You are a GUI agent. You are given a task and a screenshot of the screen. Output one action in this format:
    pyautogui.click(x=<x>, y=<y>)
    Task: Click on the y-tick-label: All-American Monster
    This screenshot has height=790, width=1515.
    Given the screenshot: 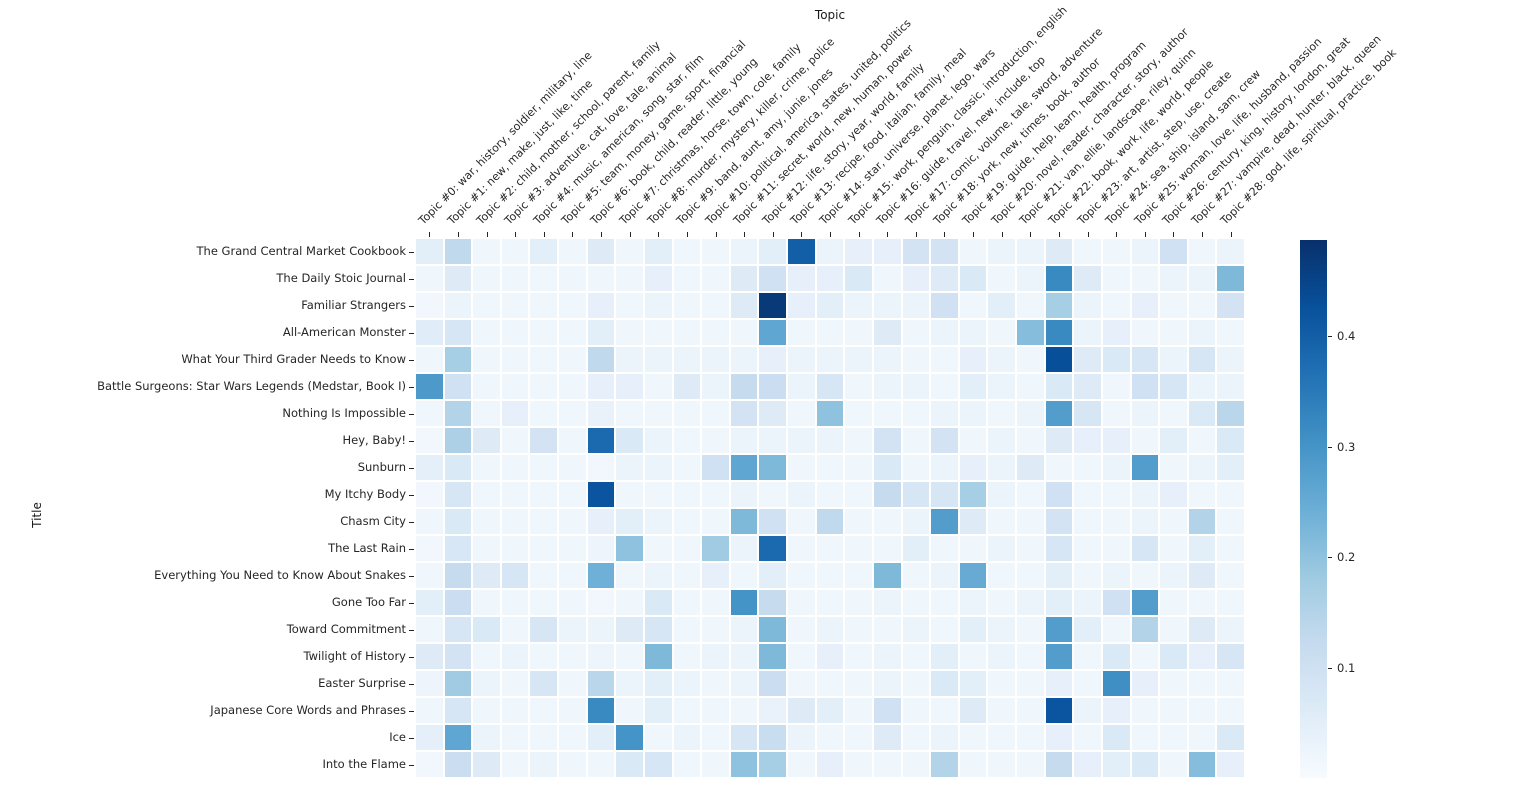 What is the action you would take?
    pyautogui.click(x=344, y=332)
    